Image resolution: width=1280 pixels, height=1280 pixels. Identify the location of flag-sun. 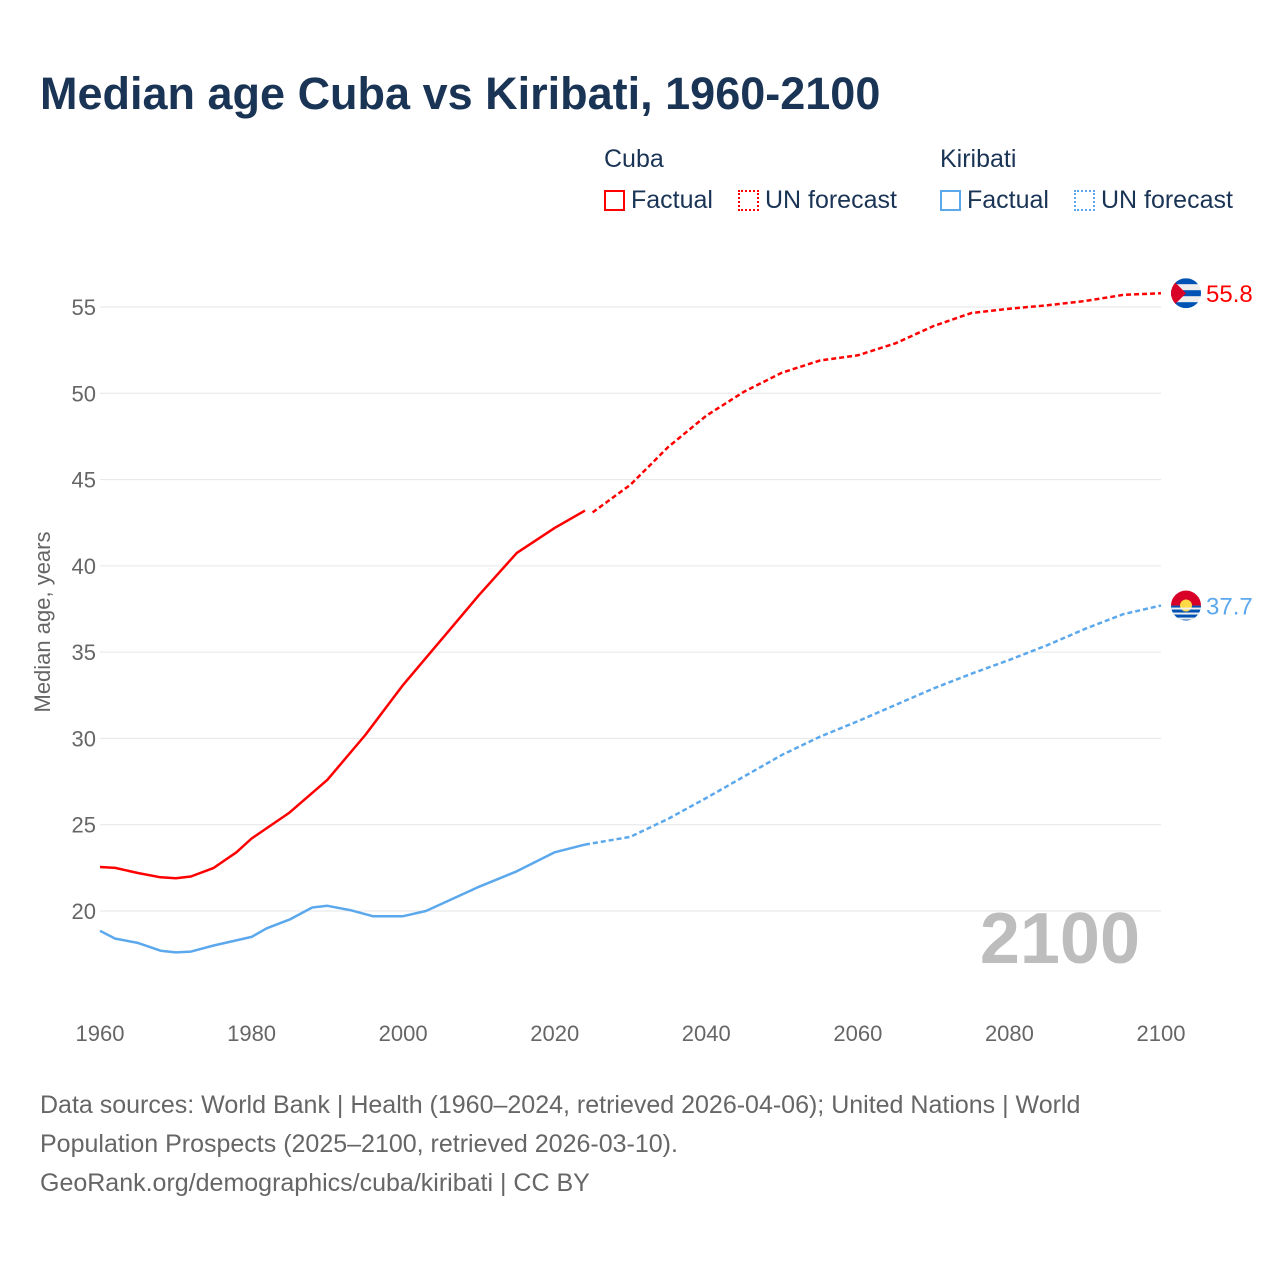
(1186, 605).